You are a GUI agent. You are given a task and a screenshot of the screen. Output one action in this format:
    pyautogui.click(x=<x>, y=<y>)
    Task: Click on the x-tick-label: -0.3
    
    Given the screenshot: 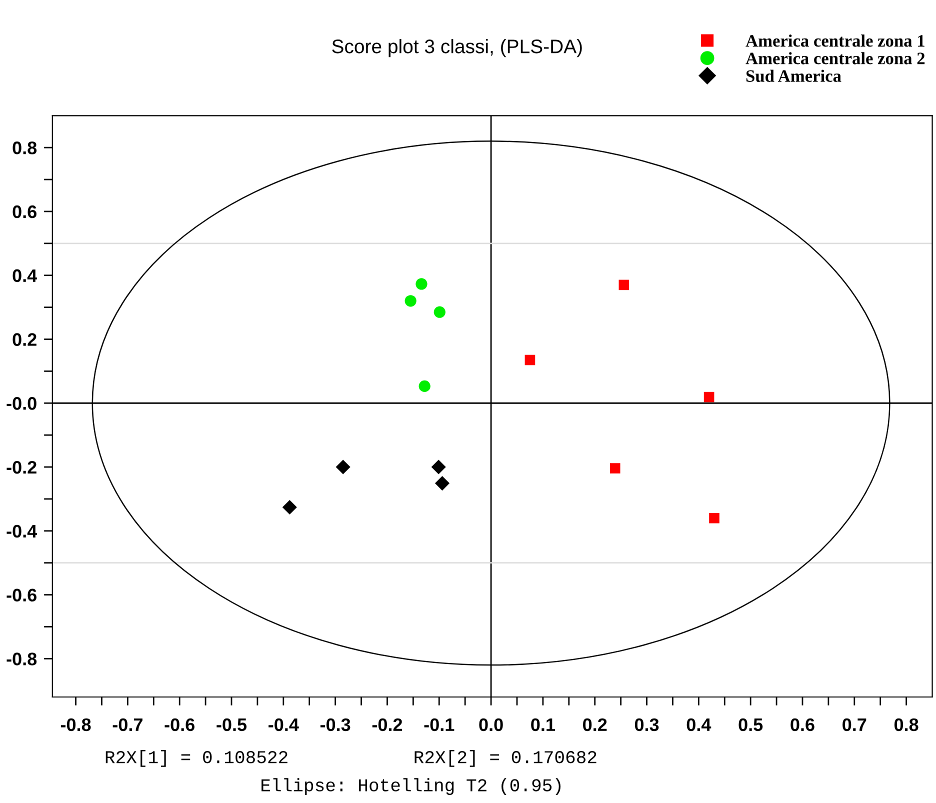 What is the action you would take?
    pyautogui.click(x=335, y=725)
    